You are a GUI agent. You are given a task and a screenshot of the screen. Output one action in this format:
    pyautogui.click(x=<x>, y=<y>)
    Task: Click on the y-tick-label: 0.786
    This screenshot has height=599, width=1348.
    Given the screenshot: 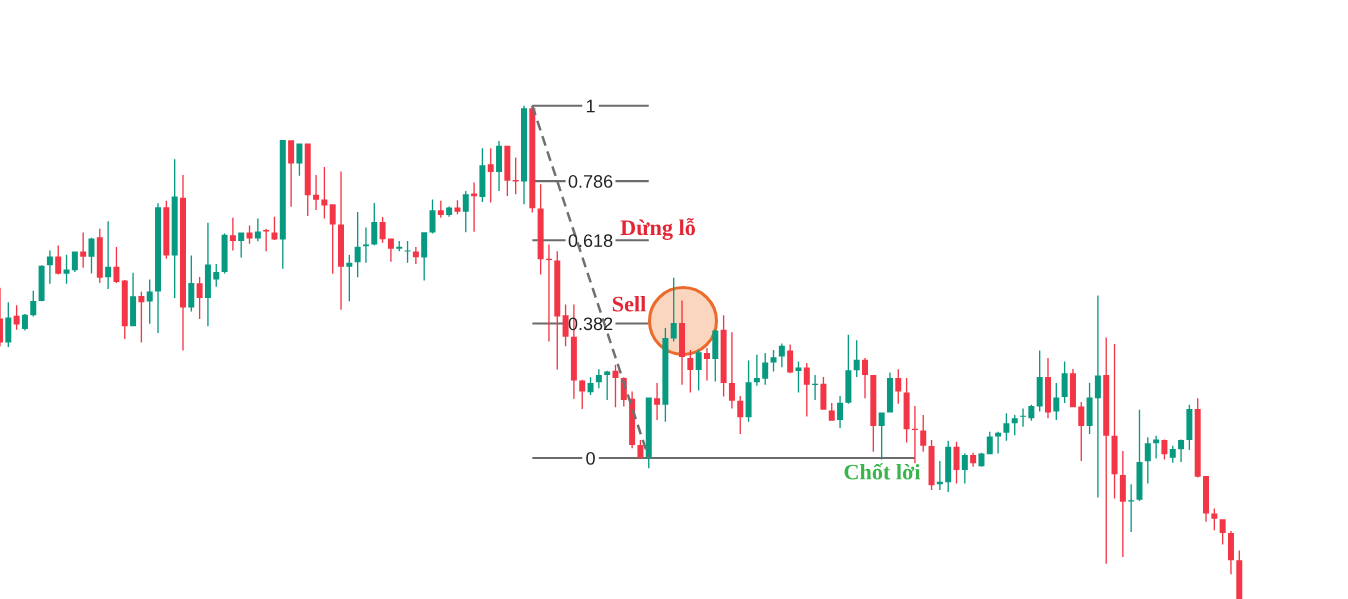 What is the action you would take?
    pyautogui.click(x=590, y=181)
    